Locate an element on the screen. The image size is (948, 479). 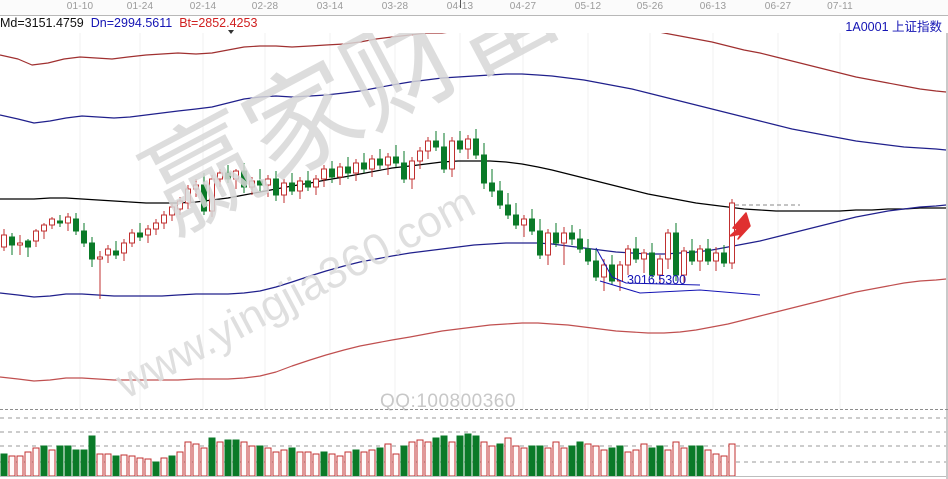
volume-chart-svg is located at coordinates (474, 444).